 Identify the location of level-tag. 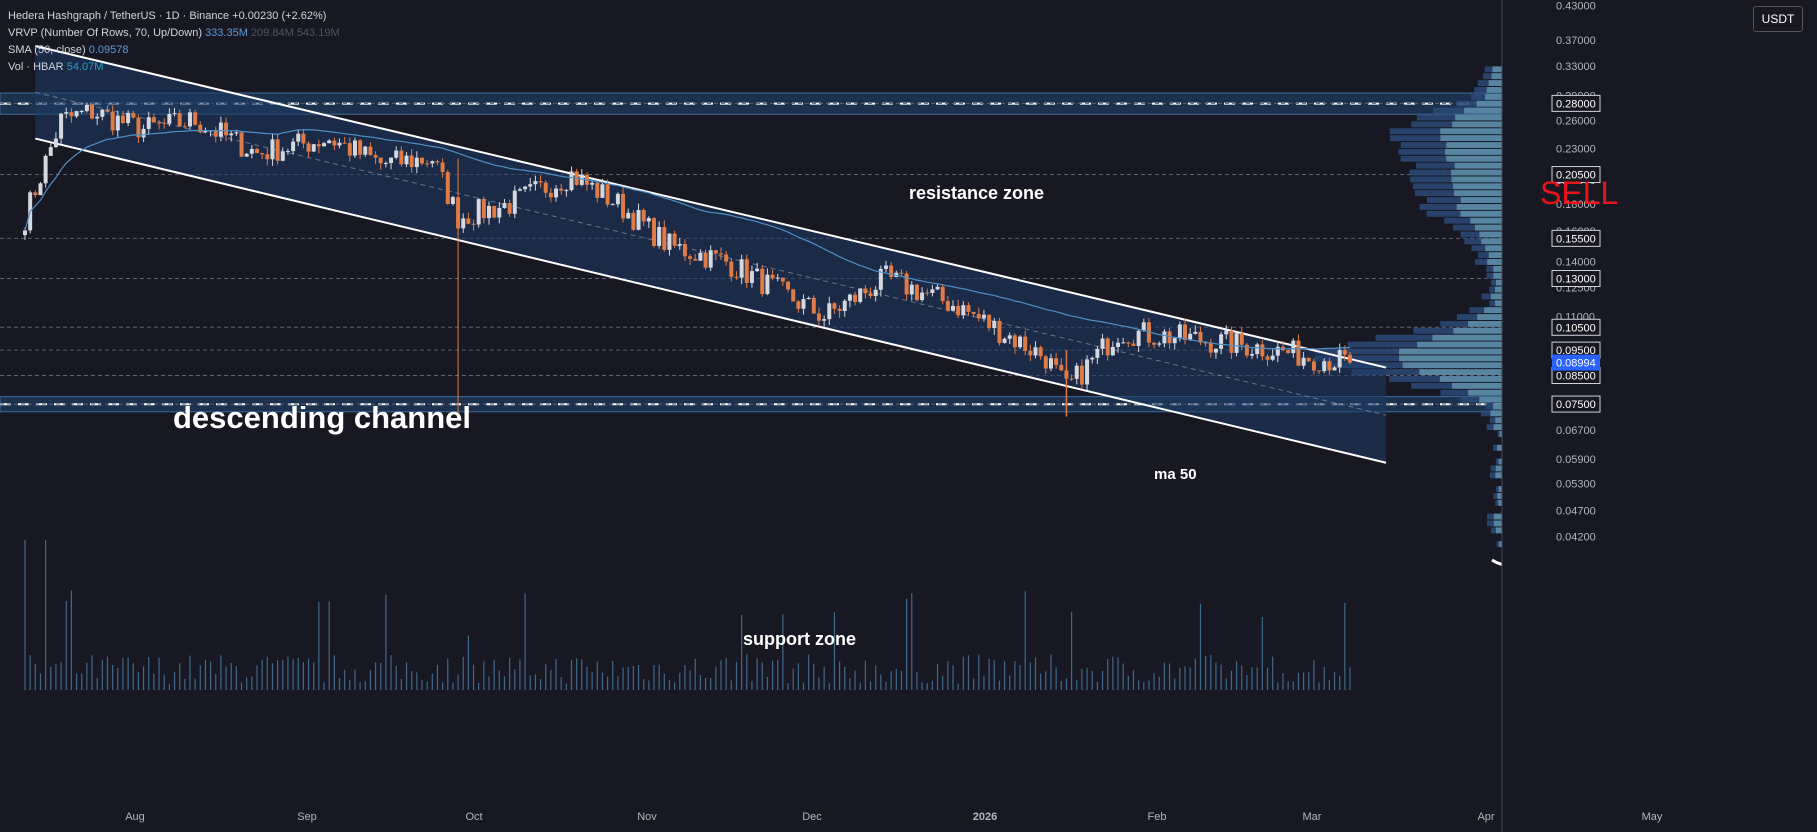
(1576, 238).